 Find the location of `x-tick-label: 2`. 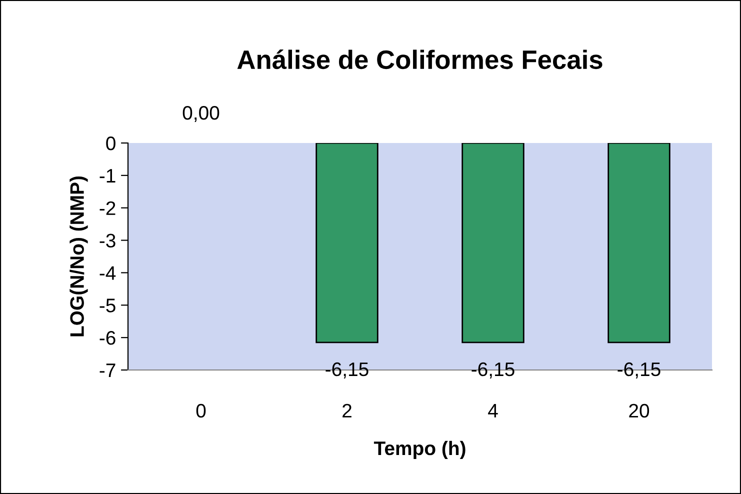

x-tick-label: 2 is located at coordinates (347, 411).